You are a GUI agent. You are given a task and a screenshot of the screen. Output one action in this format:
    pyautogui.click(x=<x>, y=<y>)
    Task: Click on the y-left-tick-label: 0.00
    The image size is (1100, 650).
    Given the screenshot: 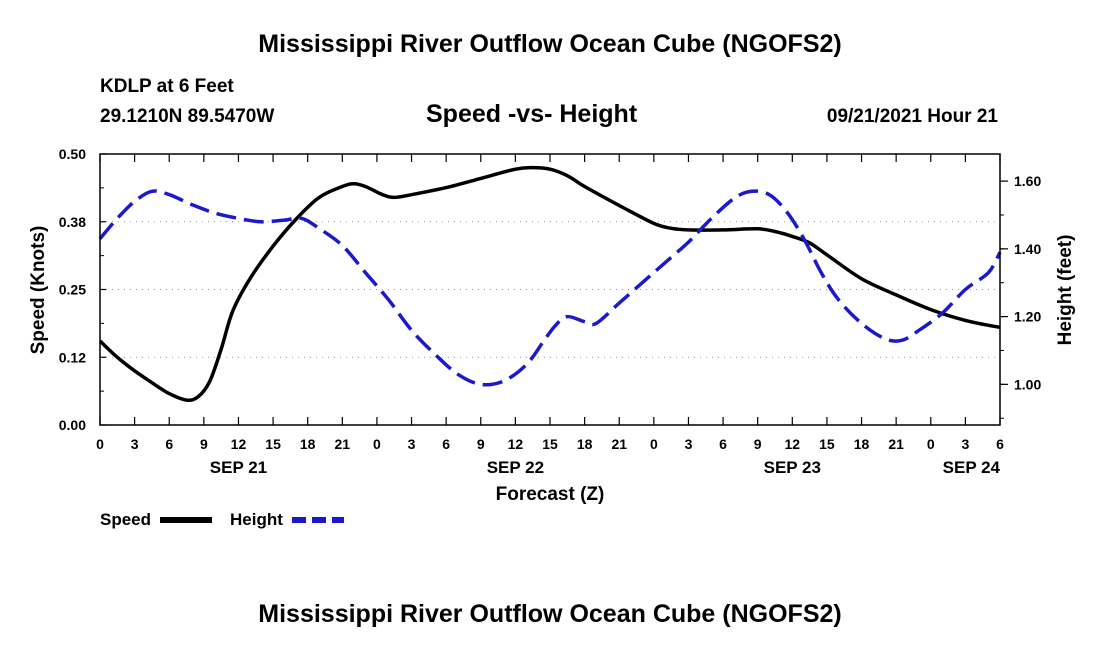 What is the action you would take?
    pyautogui.click(x=72, y=425)
    